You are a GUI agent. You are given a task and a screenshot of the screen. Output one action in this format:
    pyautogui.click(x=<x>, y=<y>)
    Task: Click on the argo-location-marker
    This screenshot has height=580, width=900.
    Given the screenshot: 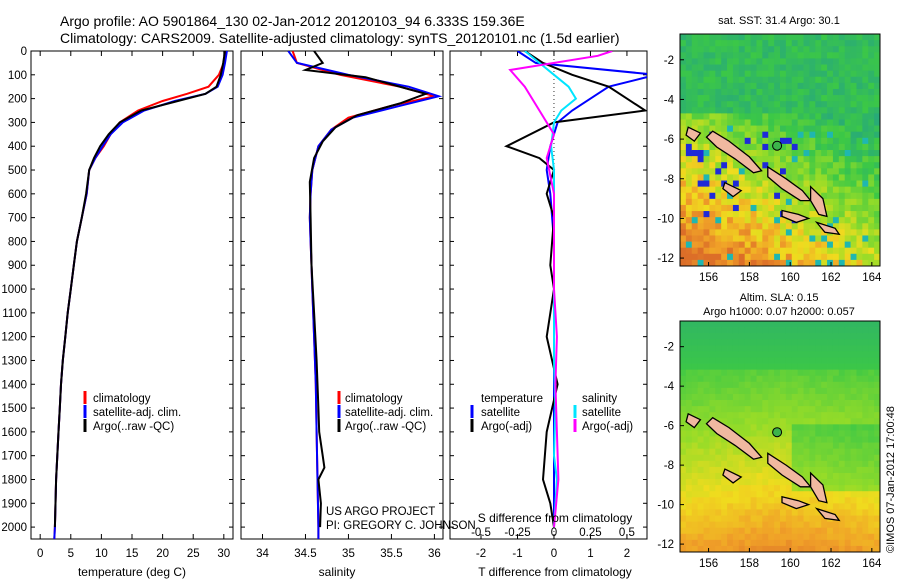 What is the action you would take?
    pyautogui.click(x=777, y=432)
    